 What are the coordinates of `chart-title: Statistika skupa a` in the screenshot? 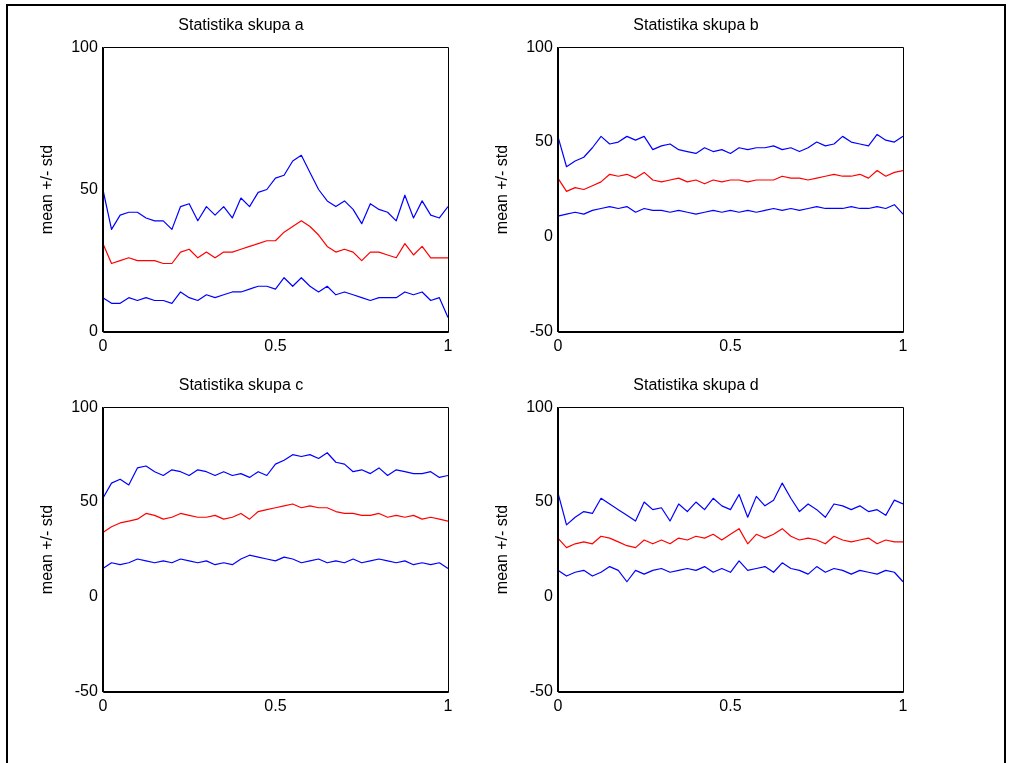 It's located at (241, 25).